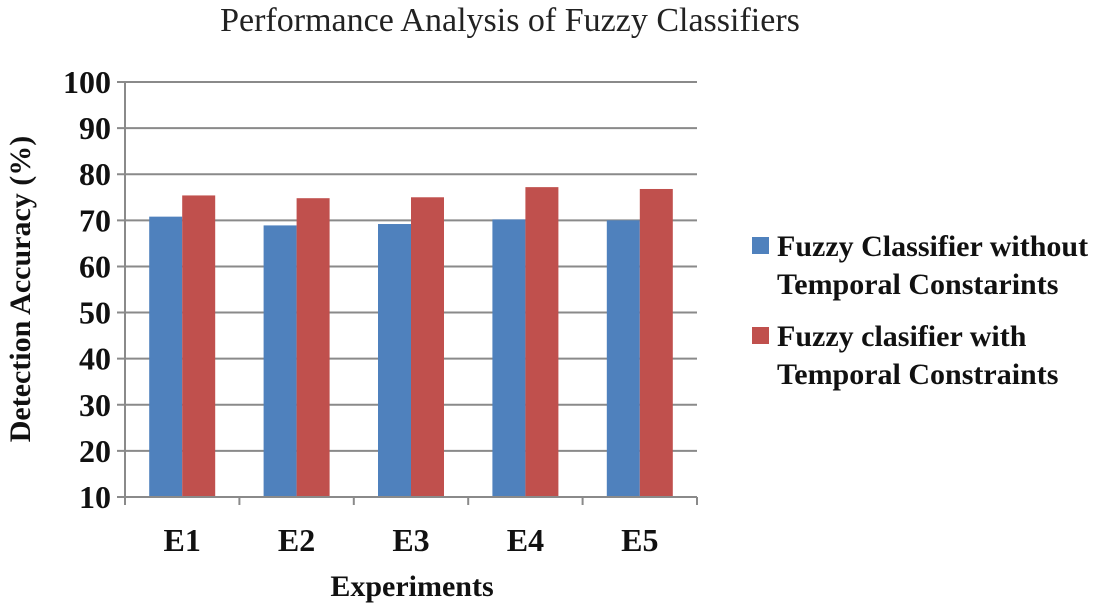 The image size is (1100, 605). Describe the element at coordinates (410, 540) in the screenshot. I see `x-tick-label: E3` at that location.